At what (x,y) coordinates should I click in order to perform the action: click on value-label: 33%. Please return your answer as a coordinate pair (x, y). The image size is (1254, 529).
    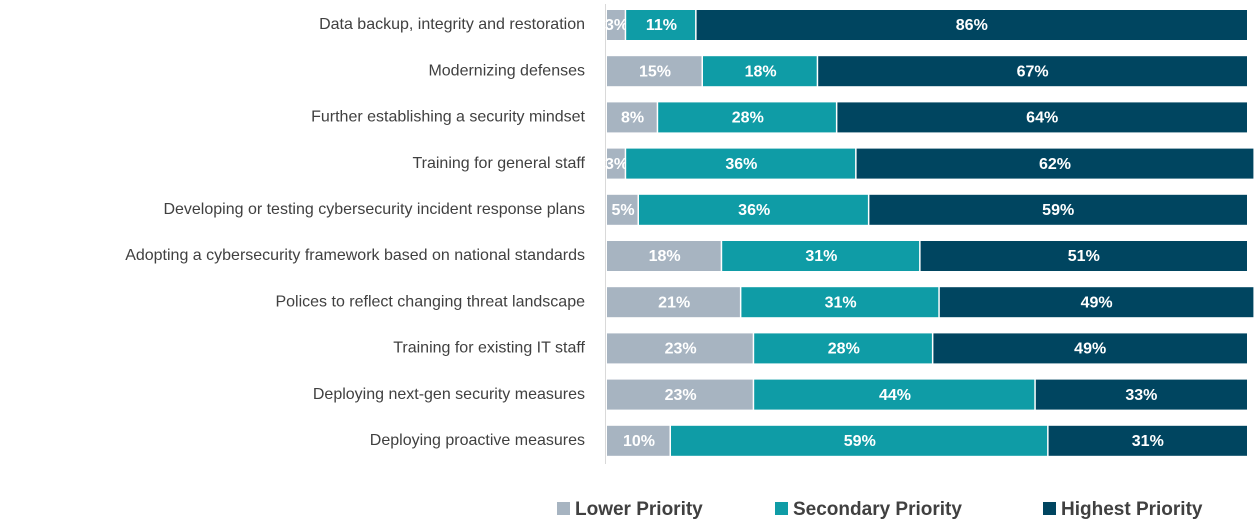
    Looking at the image, I should click on (1141, 395).